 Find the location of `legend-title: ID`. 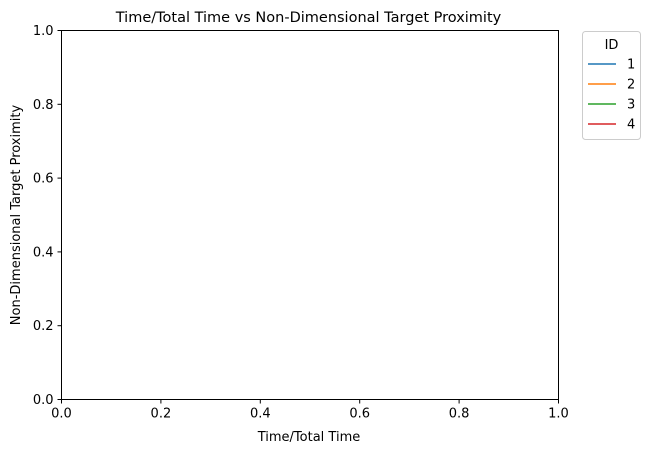

legend-title: ID is located at coordinates (612, 45).